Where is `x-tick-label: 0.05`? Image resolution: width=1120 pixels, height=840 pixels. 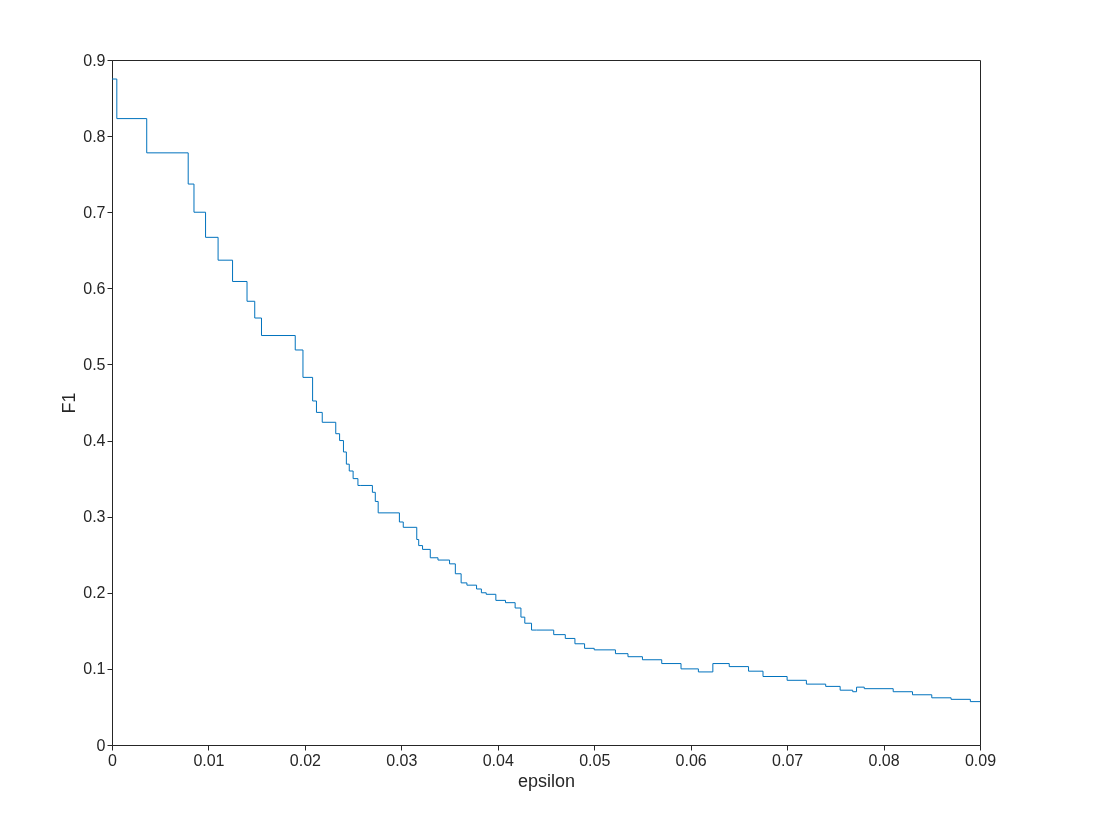 x-tick-label: 0.05 is located at coordinates (595, 760).